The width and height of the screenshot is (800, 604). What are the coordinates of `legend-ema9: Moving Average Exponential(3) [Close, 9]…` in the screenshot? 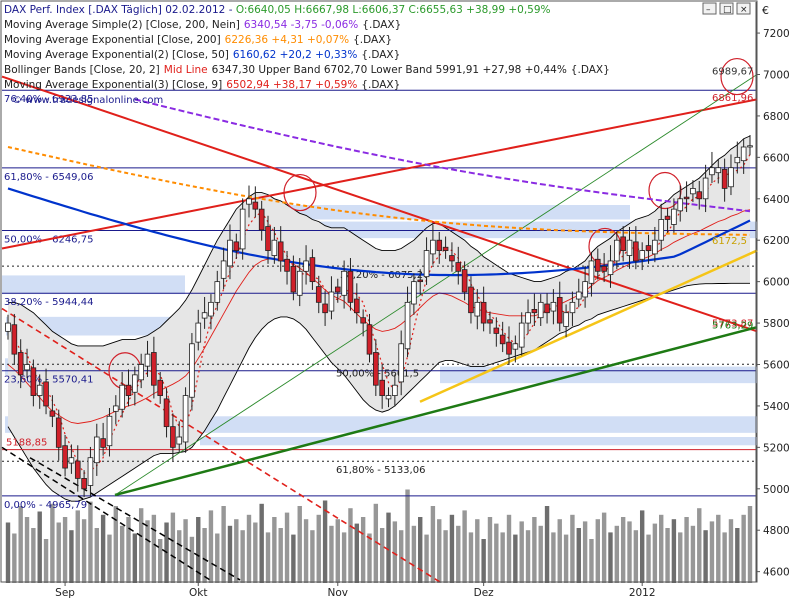 It's located at (202, 85).